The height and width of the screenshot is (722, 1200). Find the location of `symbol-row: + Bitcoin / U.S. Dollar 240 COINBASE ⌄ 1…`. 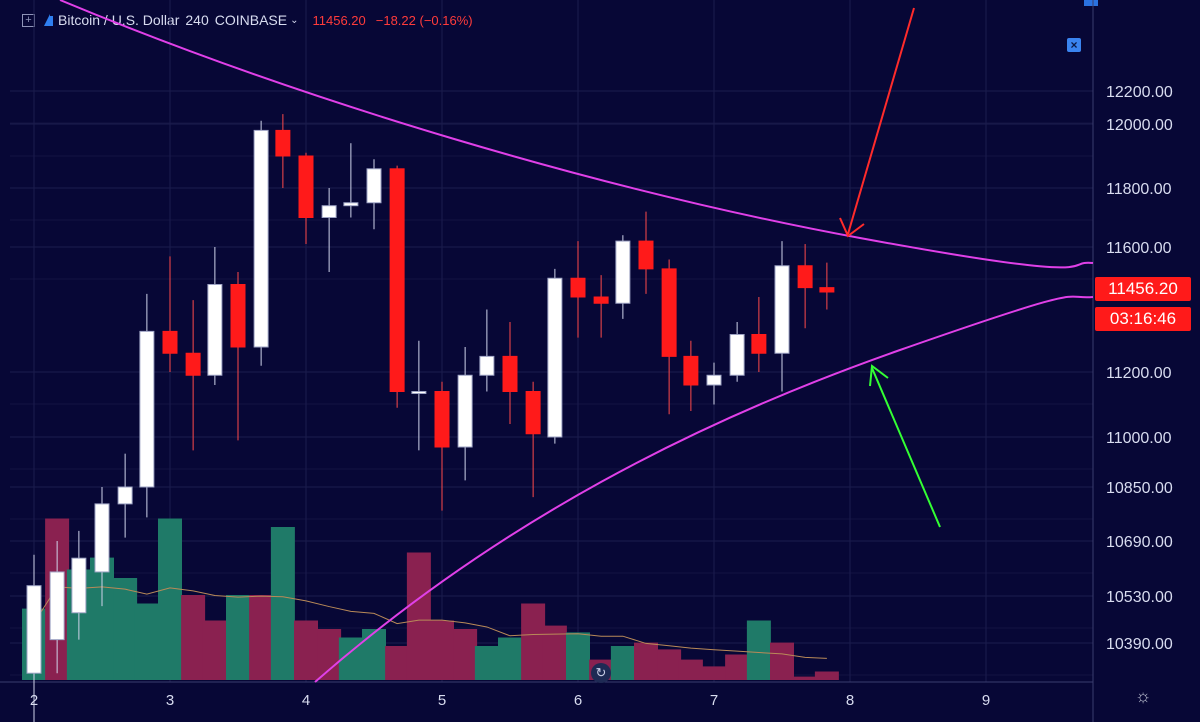

symbol-row: + Bitcoin / U.S. Dollar 240 COINBASE ⌄ 1… is located at coordinates (247, 20).